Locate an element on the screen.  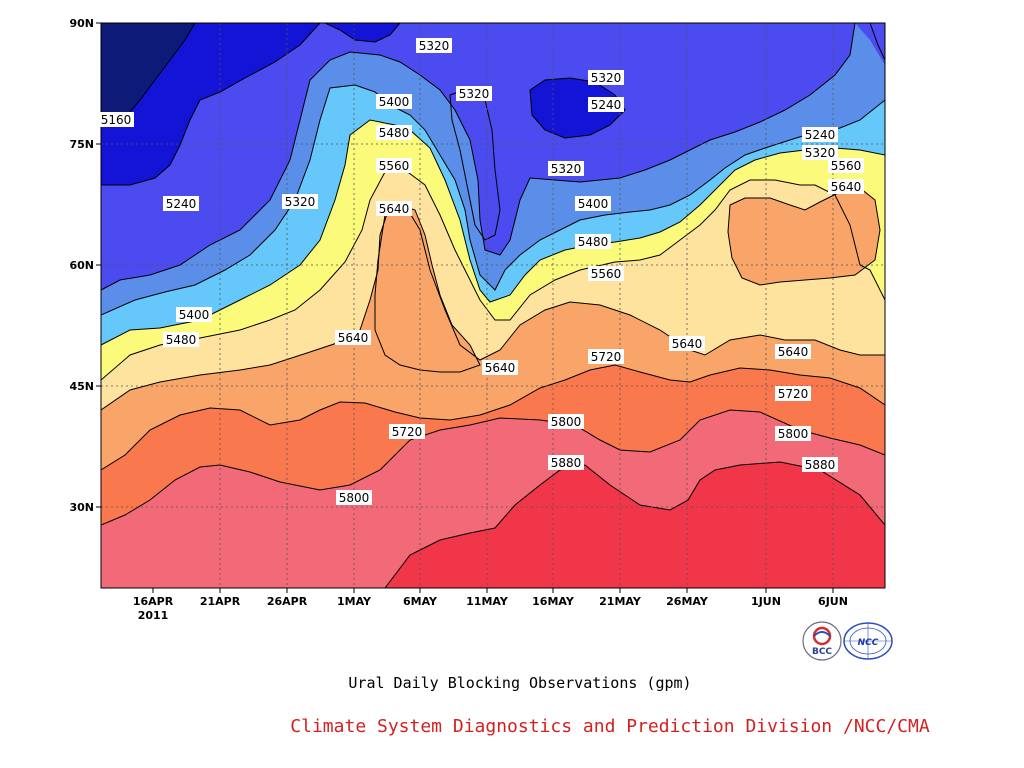
x-tick-label: 16APR is located at coordinates (153, 601).